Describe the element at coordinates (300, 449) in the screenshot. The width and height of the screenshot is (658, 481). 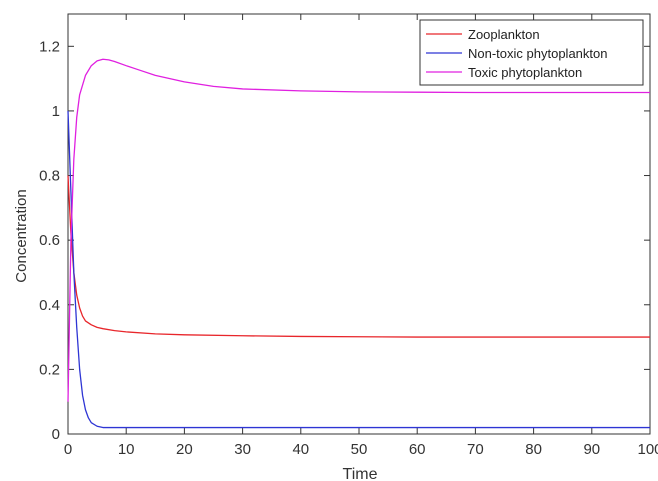
I see `x-tick-label: 40` at that location.